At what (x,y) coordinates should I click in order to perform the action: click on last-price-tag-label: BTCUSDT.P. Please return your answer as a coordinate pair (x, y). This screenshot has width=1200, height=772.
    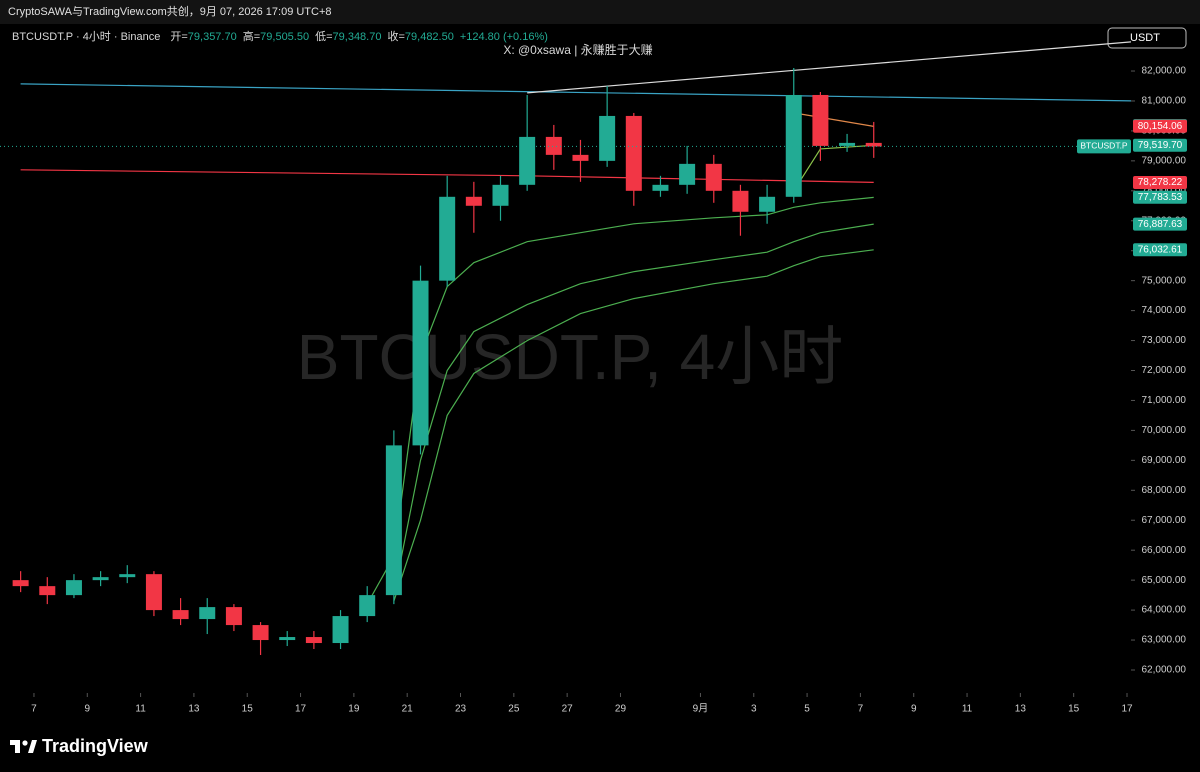
    Looking at the image, I should click on (1104, 146).